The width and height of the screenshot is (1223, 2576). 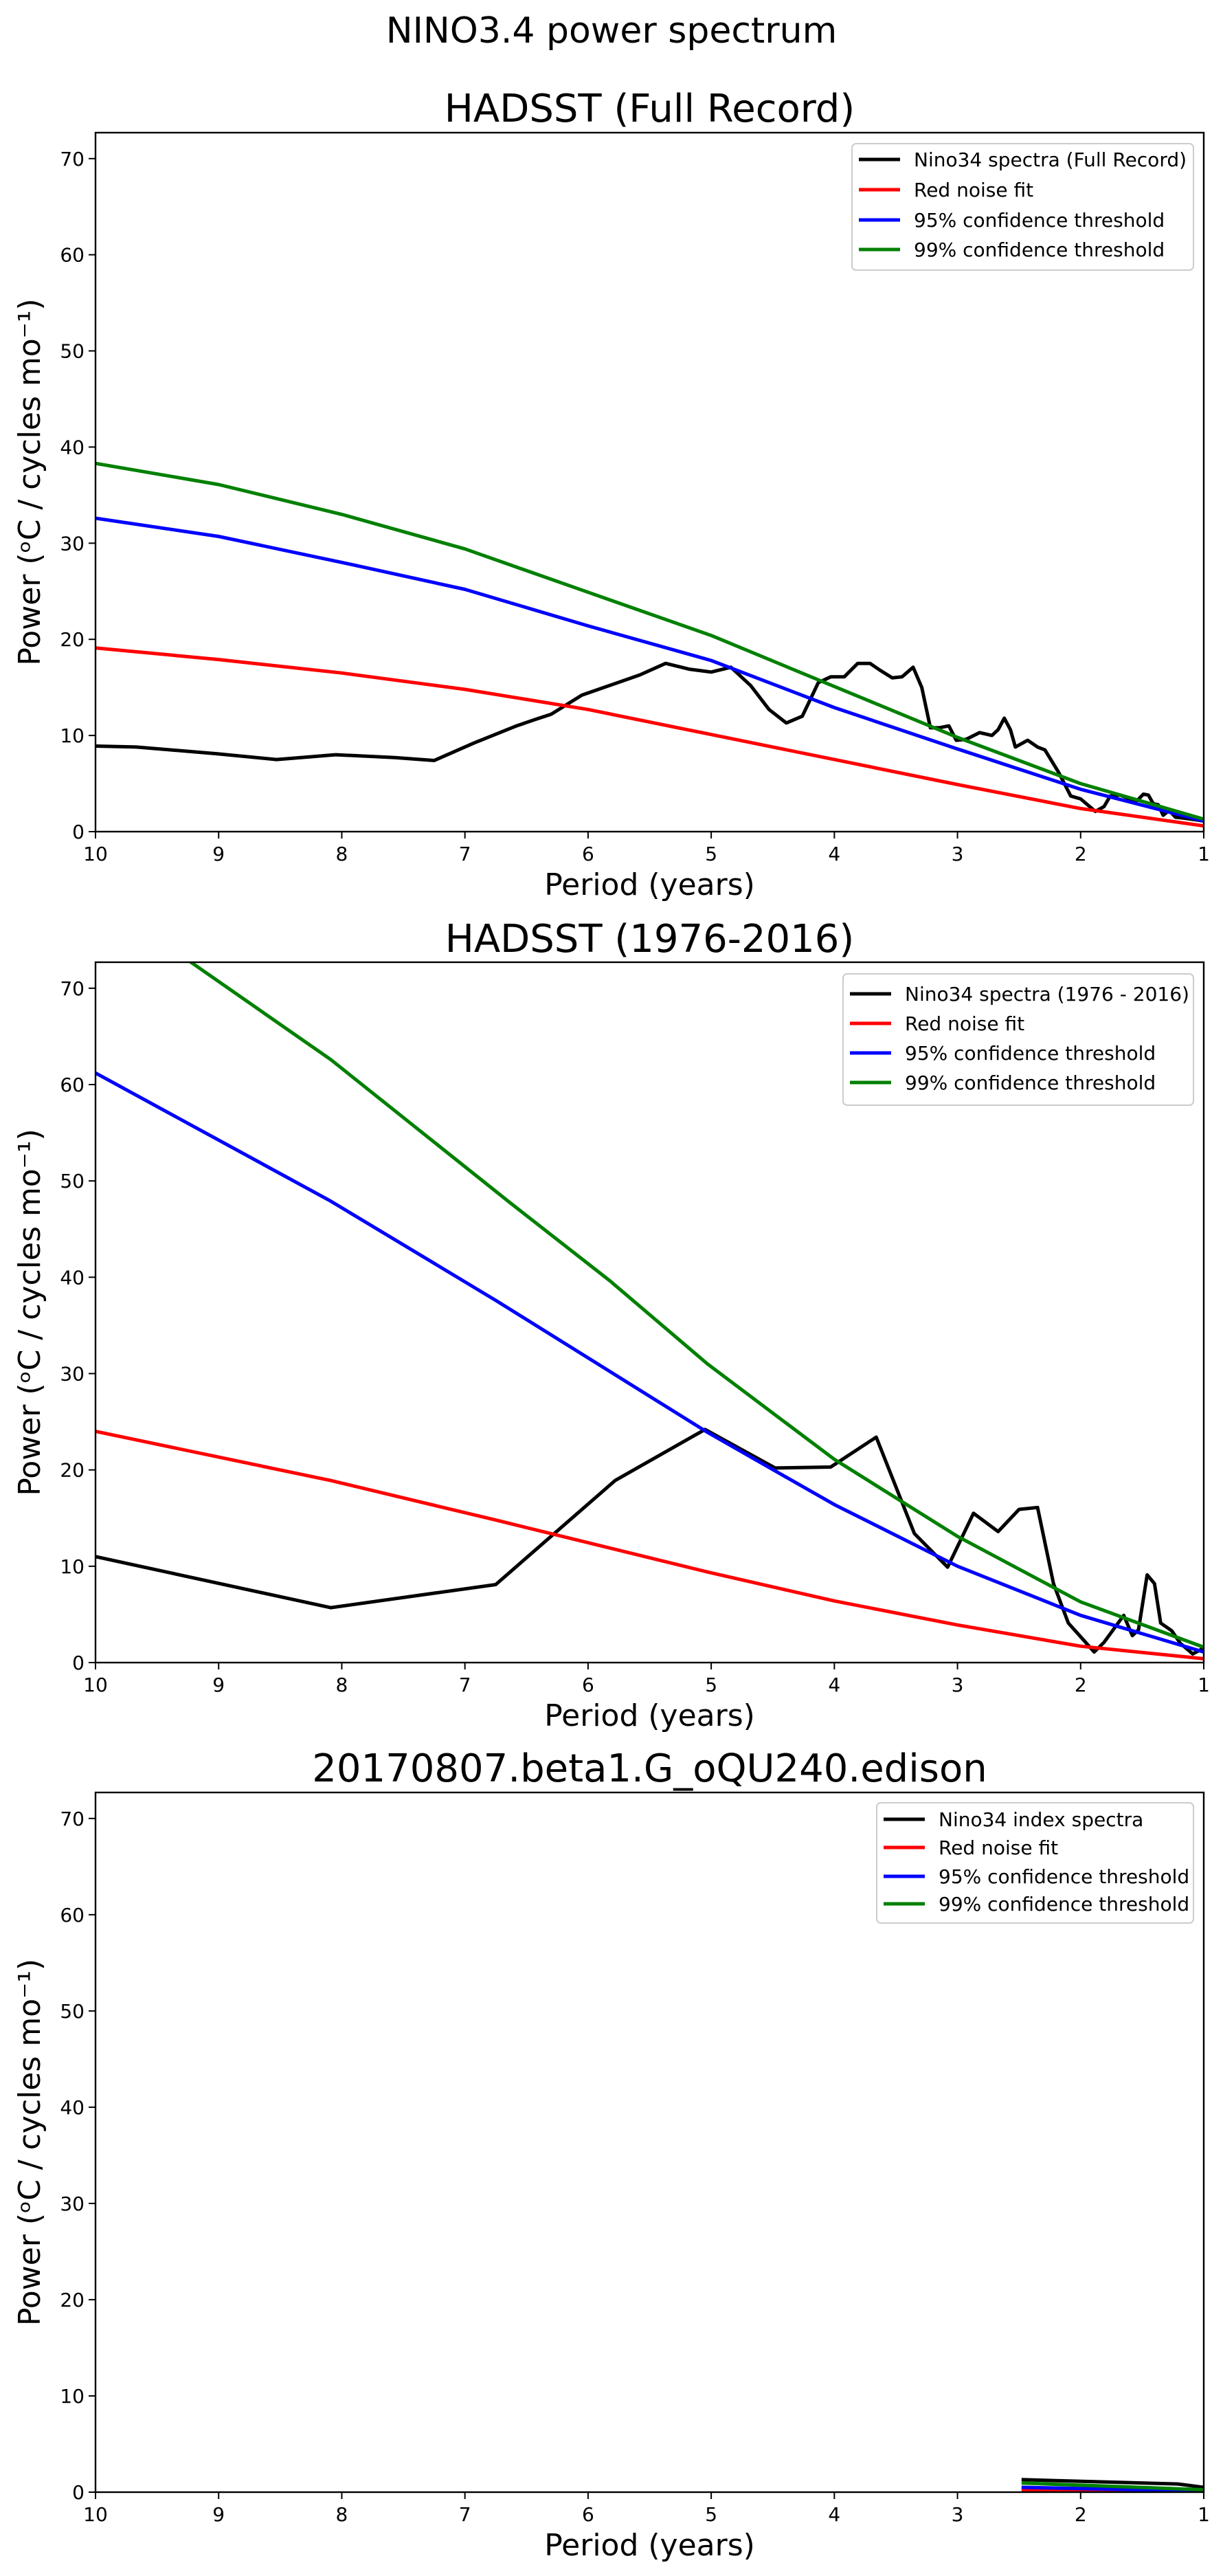 I want to click on legend-label: Nino34 spectra (1976 - 2016), so click(x=1047, y=994).